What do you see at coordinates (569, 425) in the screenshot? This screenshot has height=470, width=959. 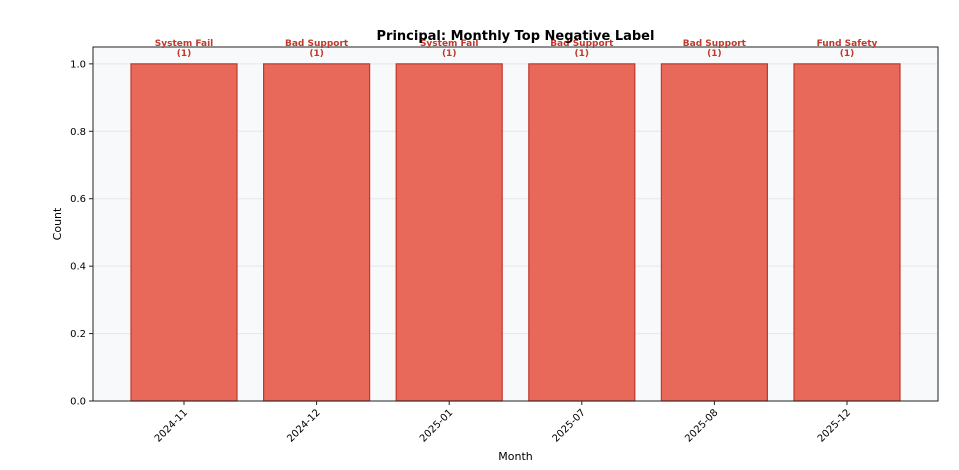 I see `x-tick-label: 2025-07` at bounding box center [569, 425].